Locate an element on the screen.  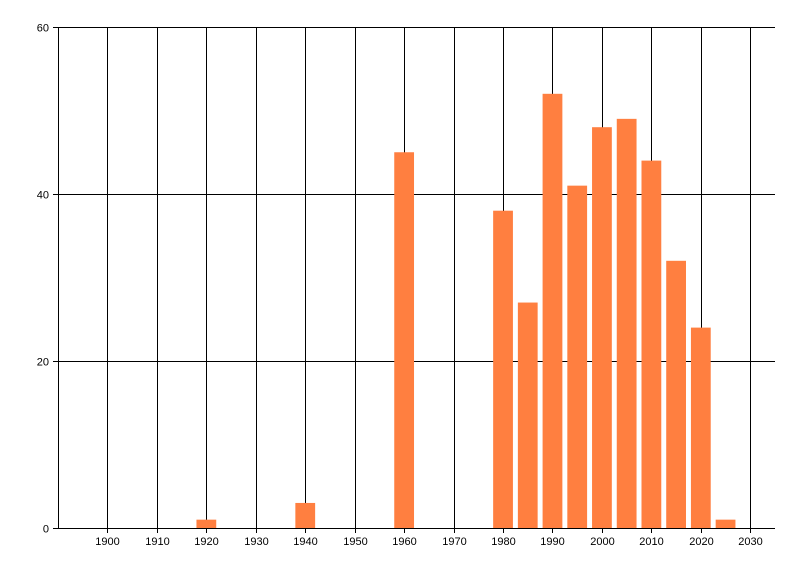
bar-2005 is located at coordinates (626, 323).